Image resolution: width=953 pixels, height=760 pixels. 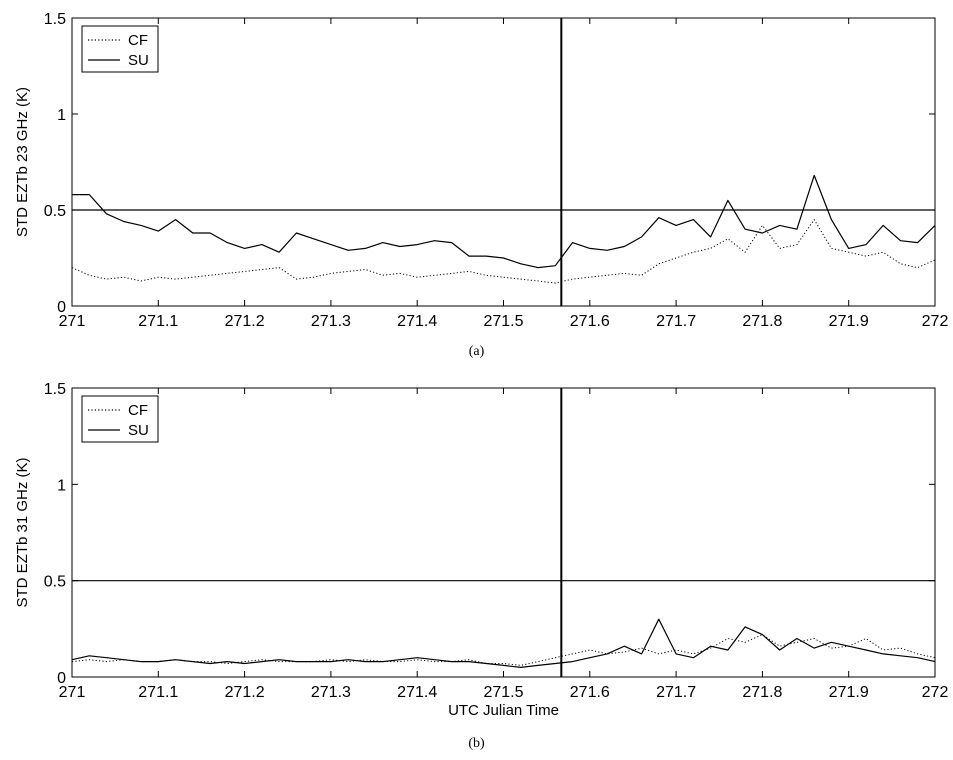 What do you see at coordinates (61, 678) in the screenshot?
I see `y-tick-label-b: 0` at bounding box center [61, 678].